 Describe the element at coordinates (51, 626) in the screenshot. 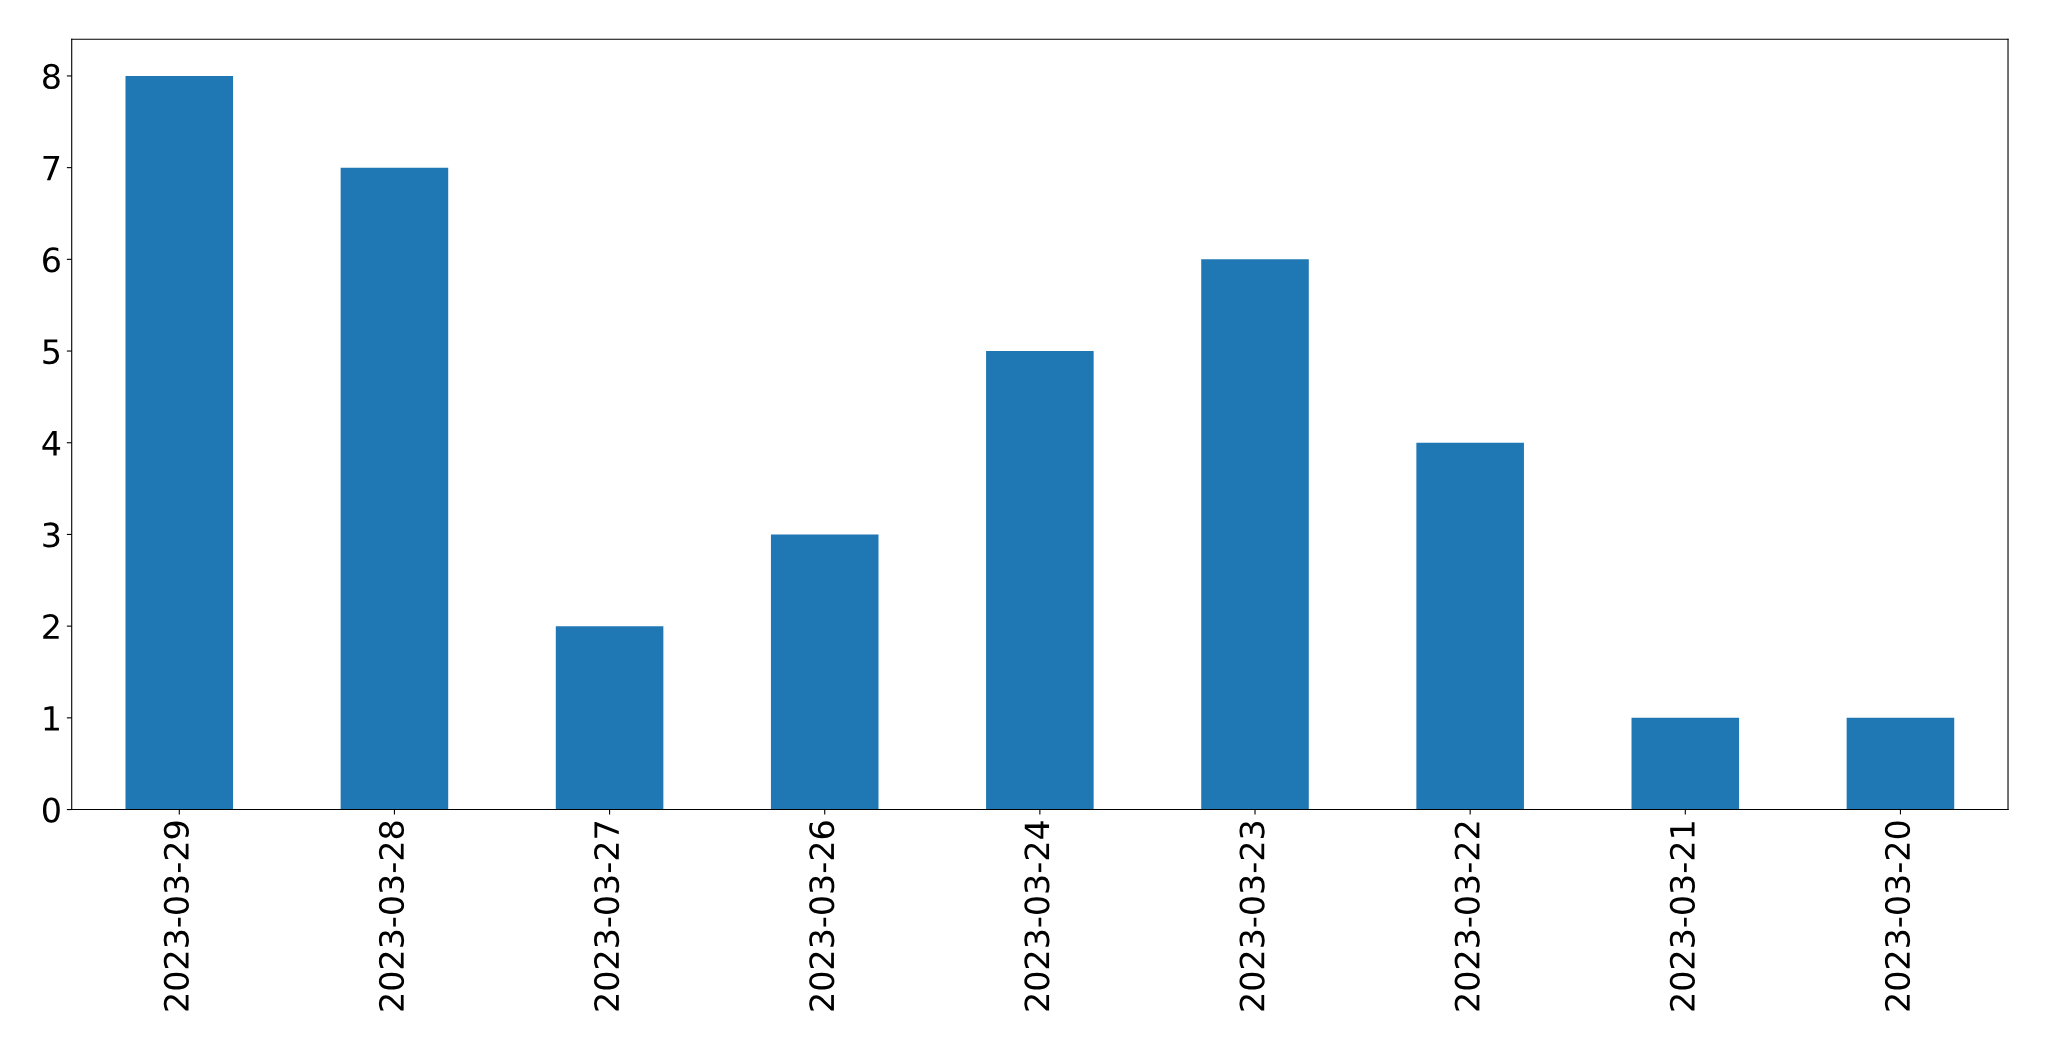

I see `y-tick-label: 2` at that location.